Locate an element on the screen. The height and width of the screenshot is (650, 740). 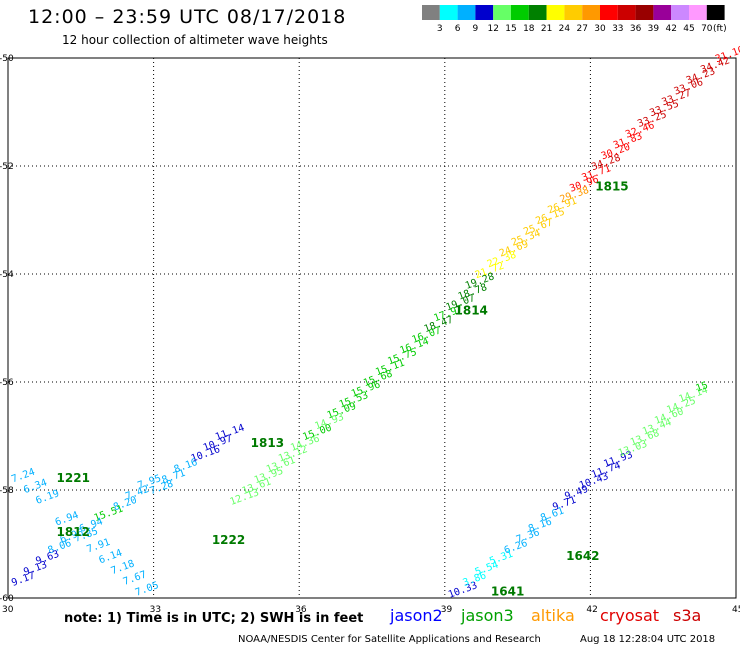
x-tick-45: 45 is located at coordinates (736, 610).